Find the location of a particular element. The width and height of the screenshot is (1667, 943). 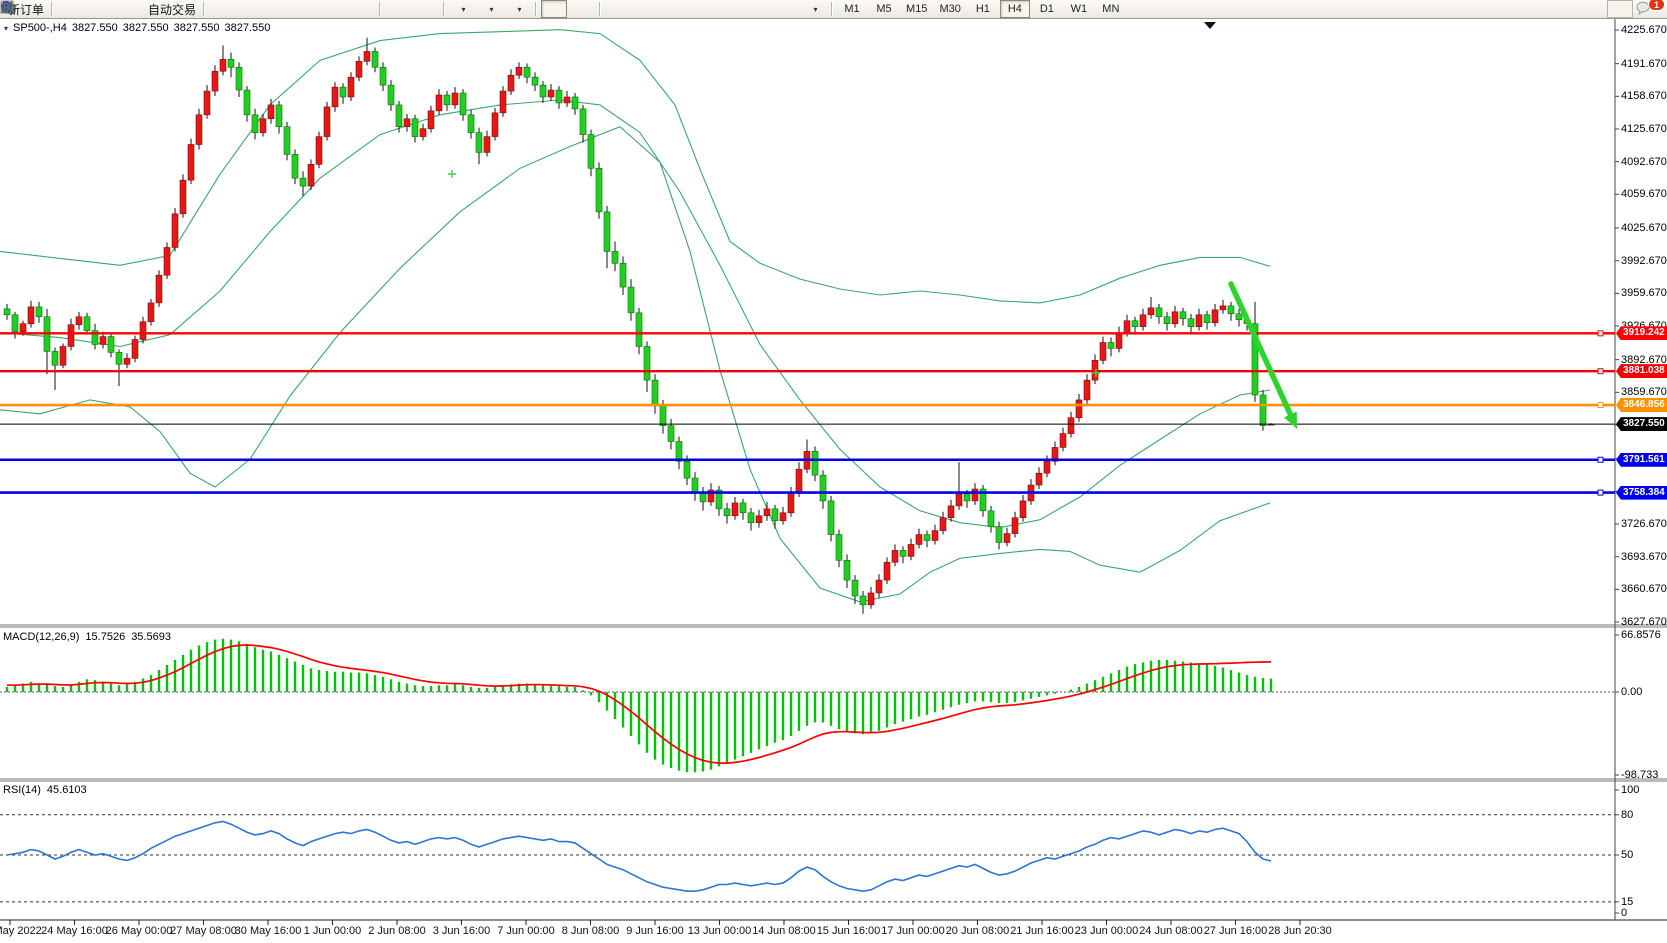

rsi-axis-tick: 0 is located at coordinates (1624, 913).